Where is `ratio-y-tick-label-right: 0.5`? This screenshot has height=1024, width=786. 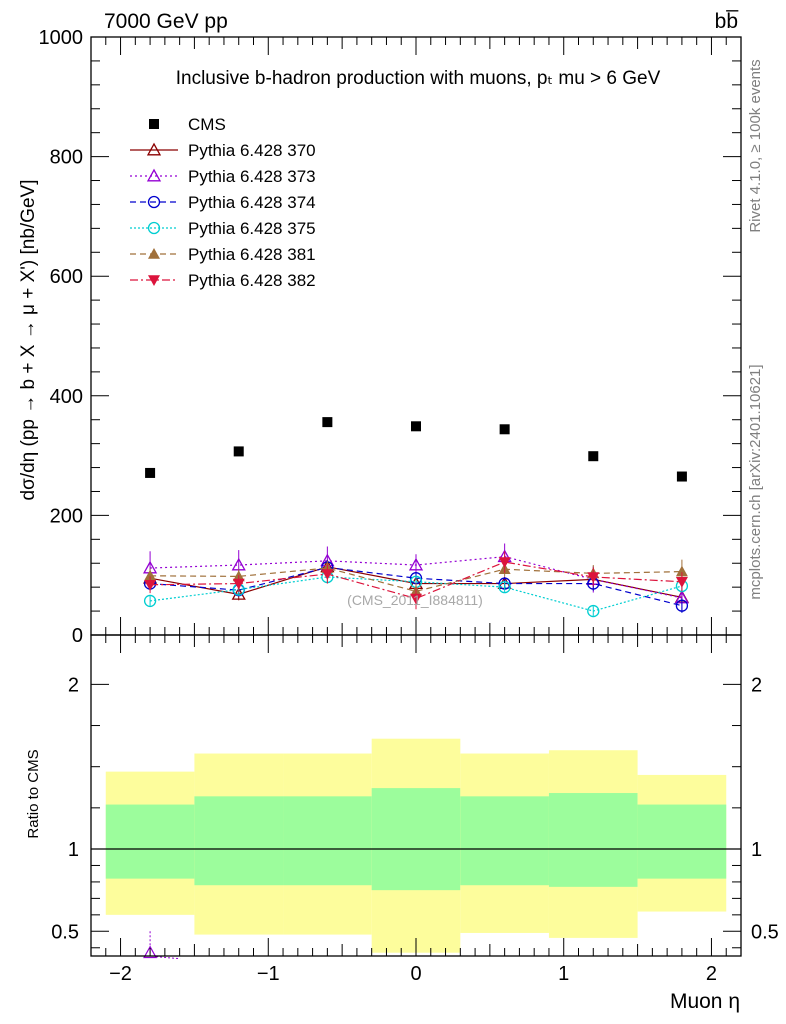
ratio-y-tick-label-right: 0.5 is located at coordinates (765, 932).